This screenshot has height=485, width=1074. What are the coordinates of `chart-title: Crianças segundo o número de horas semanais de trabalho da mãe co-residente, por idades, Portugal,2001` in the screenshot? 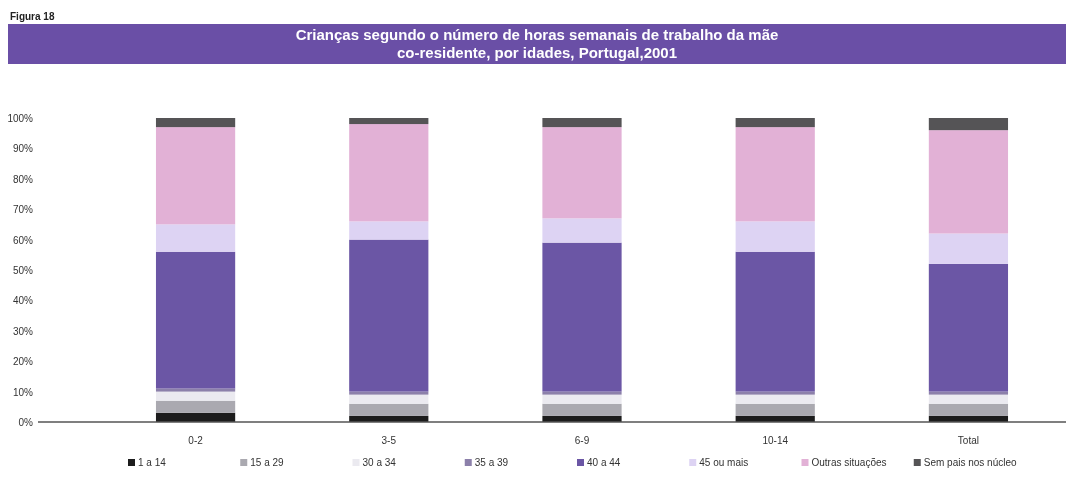 It's located at (537, 43).